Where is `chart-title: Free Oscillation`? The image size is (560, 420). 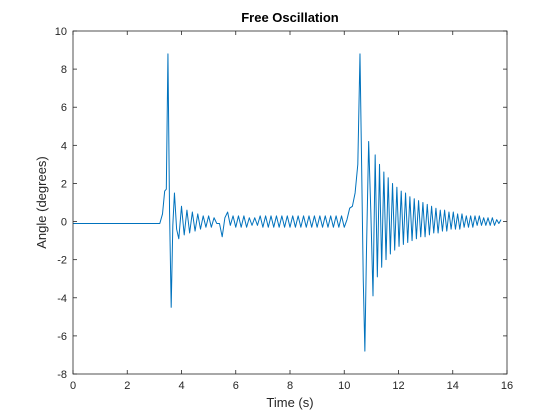
chart-title: Free Oscillation is located at coordinates (290, 17).